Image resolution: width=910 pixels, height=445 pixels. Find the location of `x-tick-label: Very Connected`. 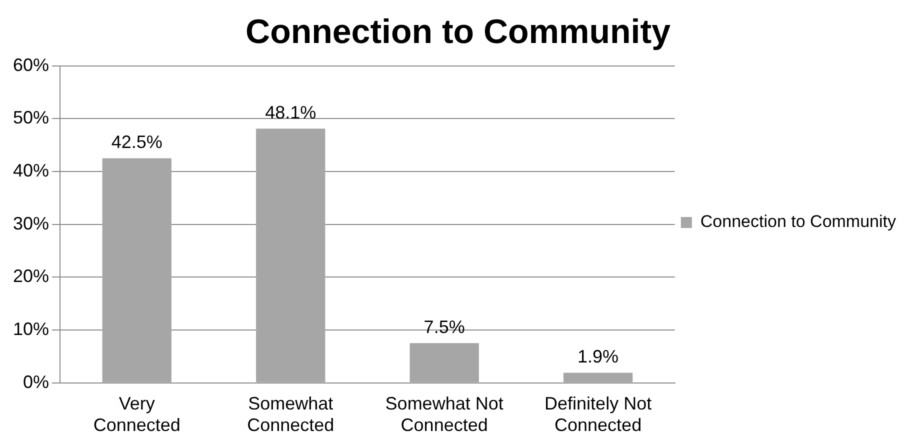

x-tick-label: Very Connected is located at coordinates (136, 415).